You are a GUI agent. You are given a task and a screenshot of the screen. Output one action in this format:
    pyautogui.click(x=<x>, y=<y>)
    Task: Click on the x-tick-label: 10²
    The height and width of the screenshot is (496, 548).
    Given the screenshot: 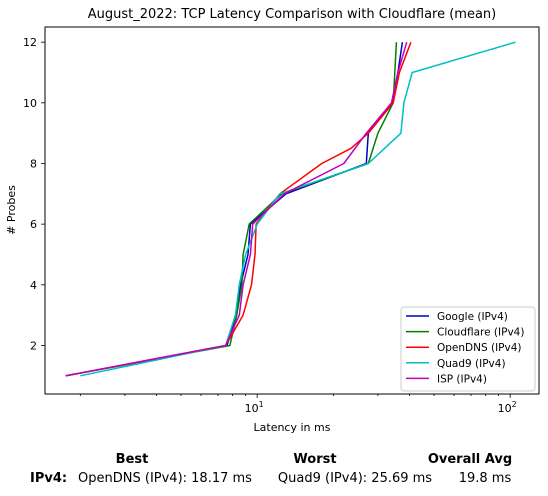 What is the action you would take?
    pyautogui.click(x=507, y=407)
    